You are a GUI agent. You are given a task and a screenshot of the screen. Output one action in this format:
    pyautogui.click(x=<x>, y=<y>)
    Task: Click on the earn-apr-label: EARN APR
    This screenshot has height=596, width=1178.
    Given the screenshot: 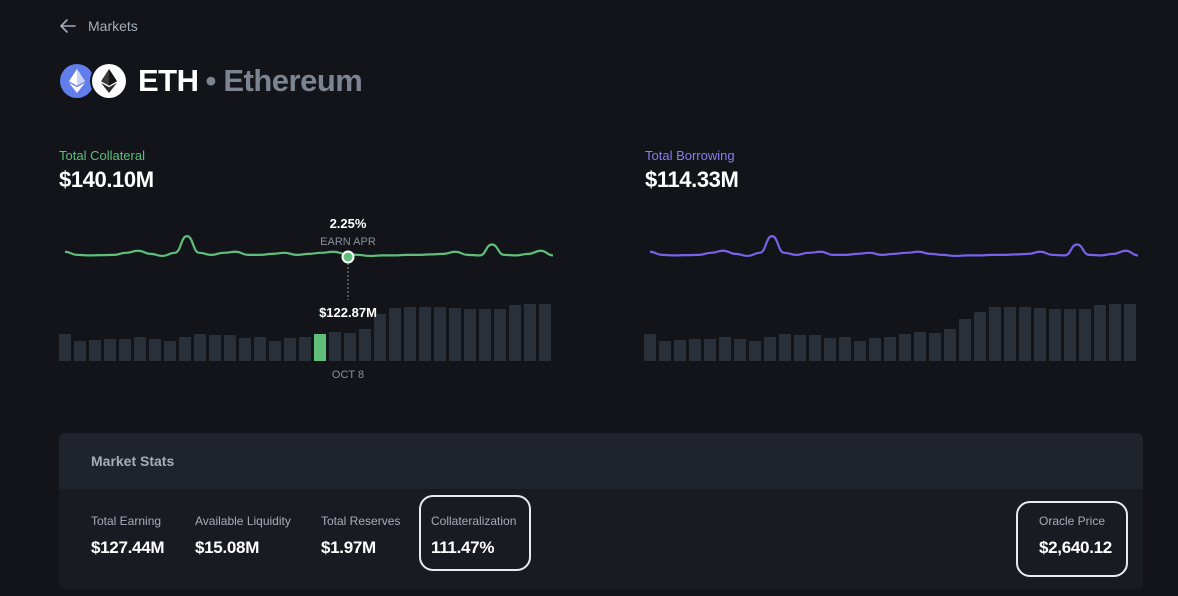 What is the action you would take?
    pyautogui.click(x=348, y=242)
    